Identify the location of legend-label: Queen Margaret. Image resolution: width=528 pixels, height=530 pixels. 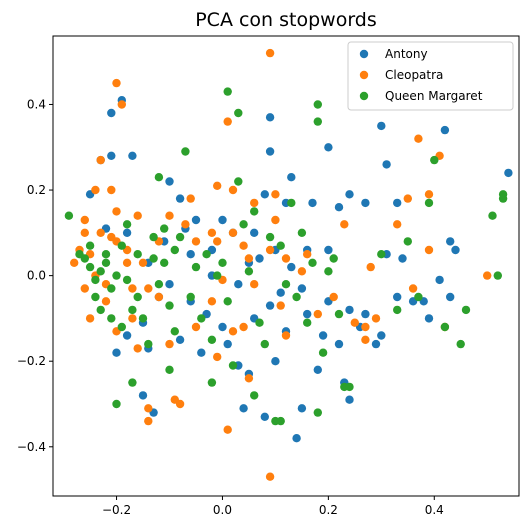
(434, 96).